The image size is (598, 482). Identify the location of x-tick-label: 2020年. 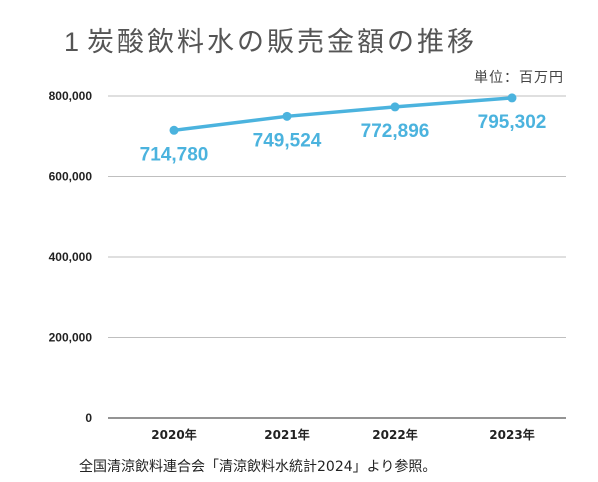
(173, 434).